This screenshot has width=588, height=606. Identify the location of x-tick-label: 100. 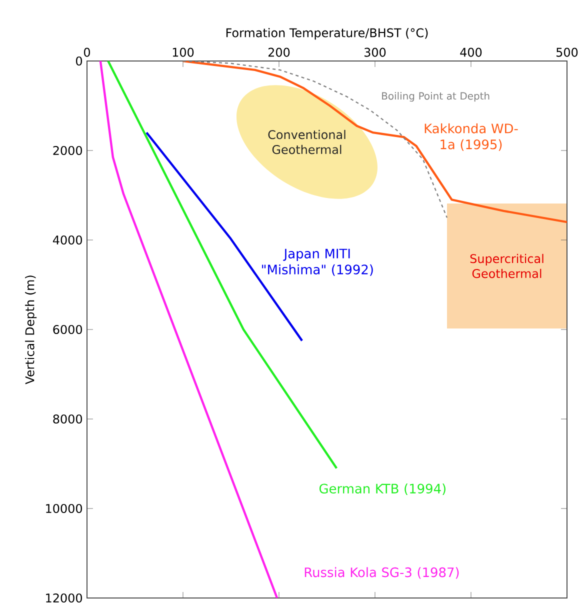
(183, 52).